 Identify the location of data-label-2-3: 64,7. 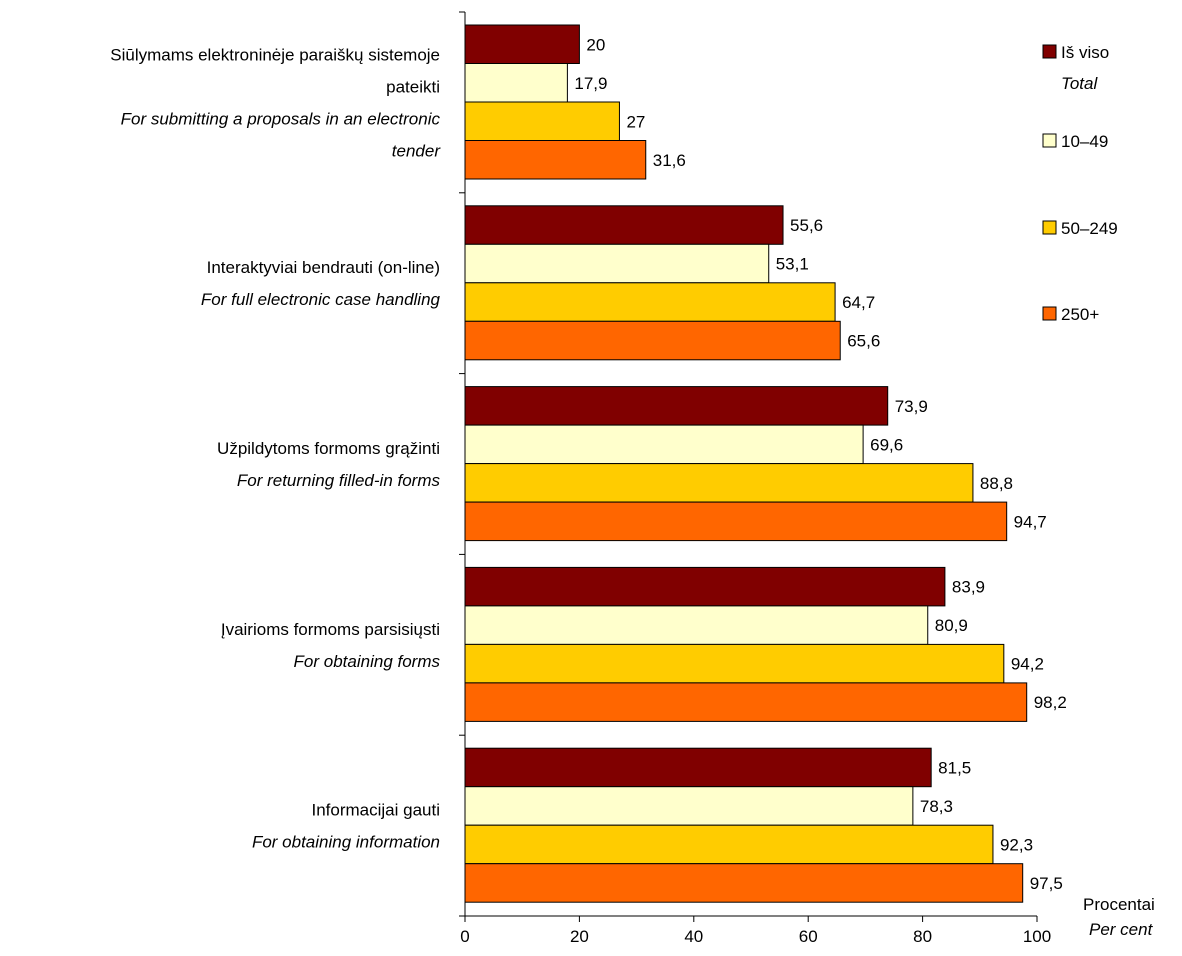
(858, 302).